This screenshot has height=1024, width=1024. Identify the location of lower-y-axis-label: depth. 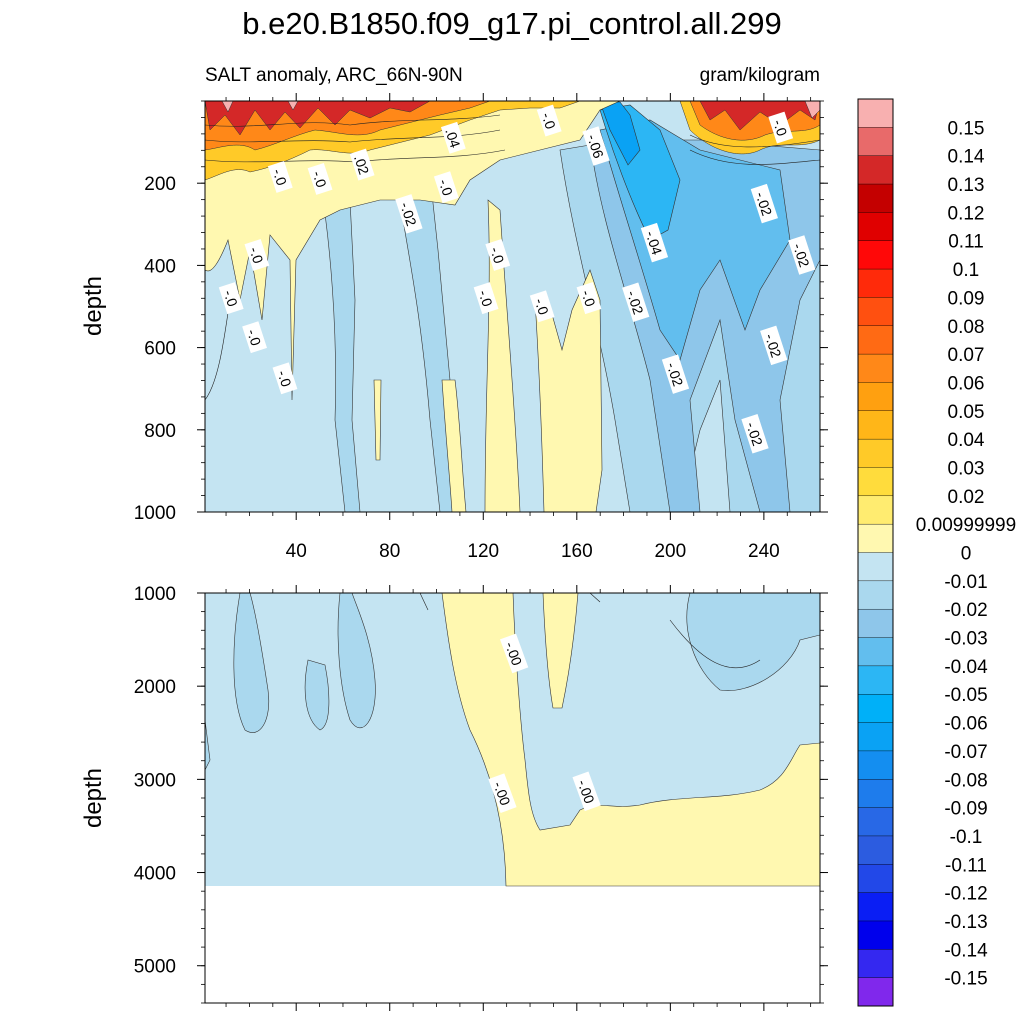
(93, 798).